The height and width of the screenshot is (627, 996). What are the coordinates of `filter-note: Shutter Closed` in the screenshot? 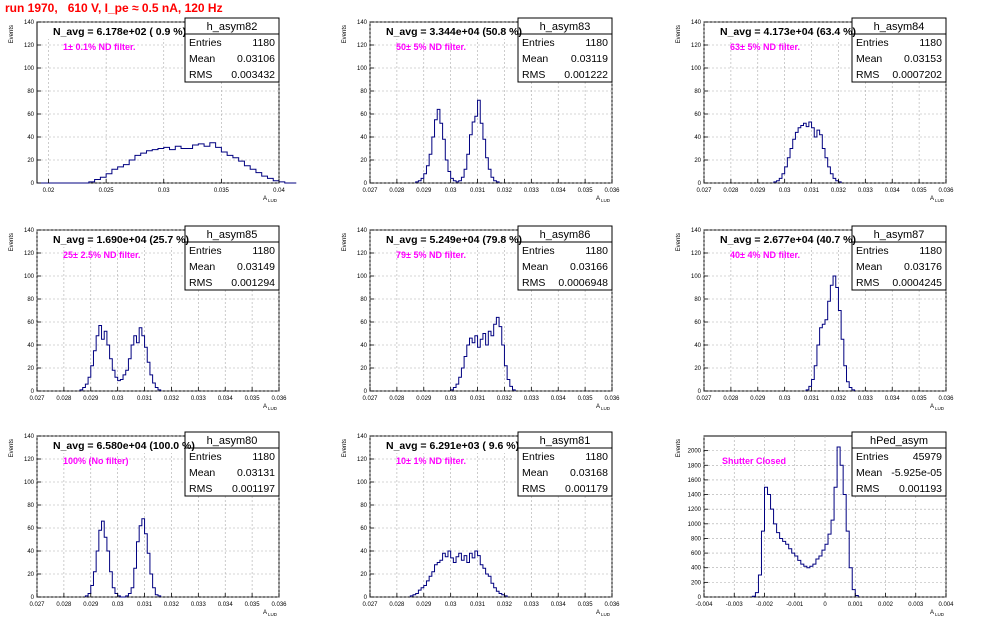 It's located at (754, 461).